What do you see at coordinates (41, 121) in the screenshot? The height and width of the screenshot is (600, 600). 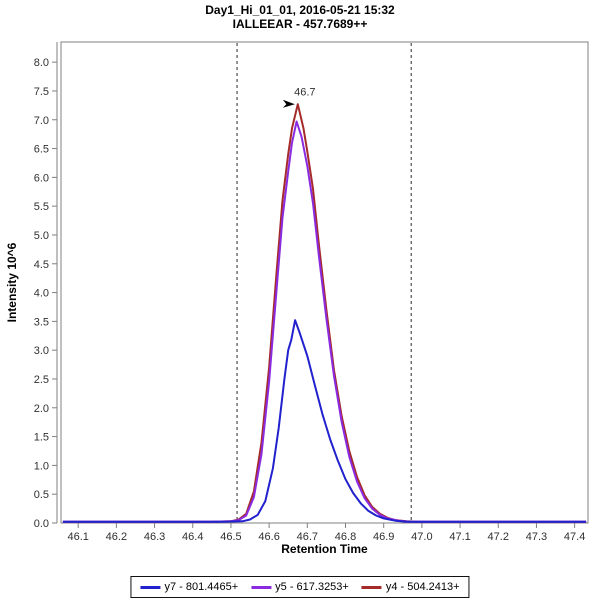 I see `y-tick-label: 7.0` at bounding box center [41, 121].